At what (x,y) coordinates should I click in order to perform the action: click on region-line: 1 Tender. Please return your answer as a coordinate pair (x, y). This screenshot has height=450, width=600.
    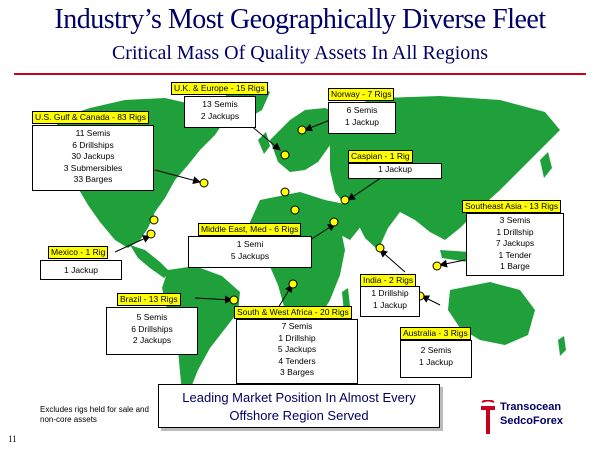
    Looking at the image, I should click on (515, 254).